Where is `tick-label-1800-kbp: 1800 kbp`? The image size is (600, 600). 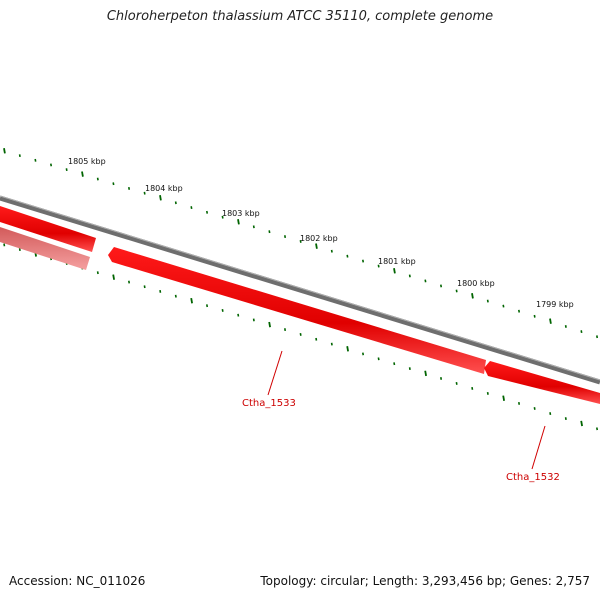
tick-label-1800-kbp: 1800 kbp is located at coordinates (476, 283).